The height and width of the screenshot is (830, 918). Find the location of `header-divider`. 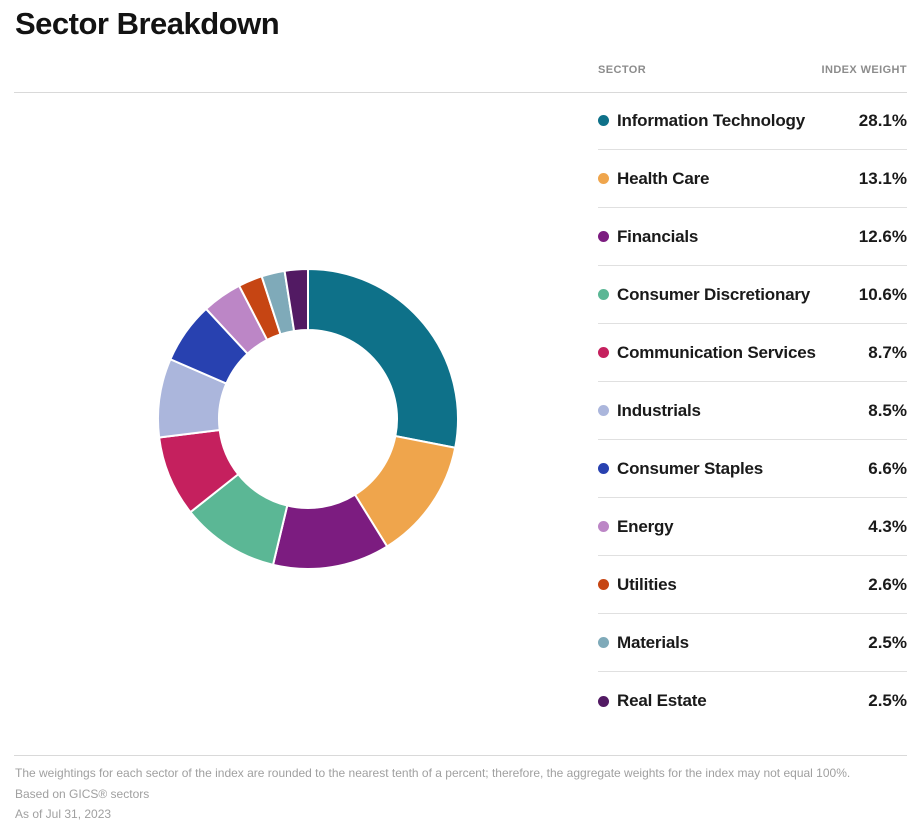

header-divider is located at coordinates (460, 92).